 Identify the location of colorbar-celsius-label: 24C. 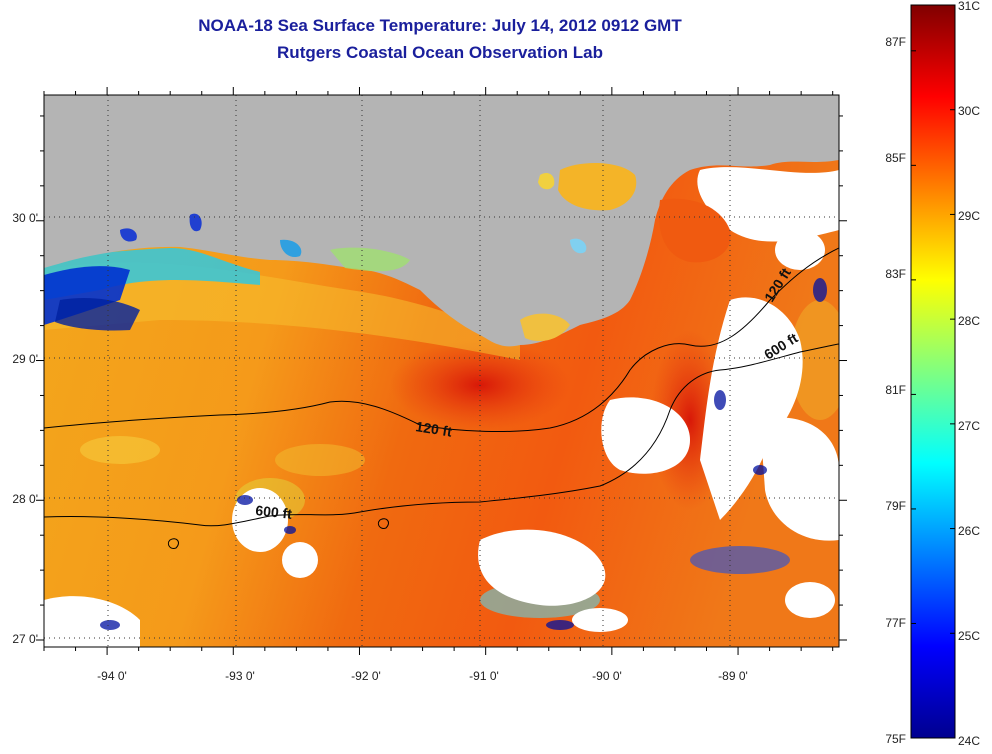
(969, 741).